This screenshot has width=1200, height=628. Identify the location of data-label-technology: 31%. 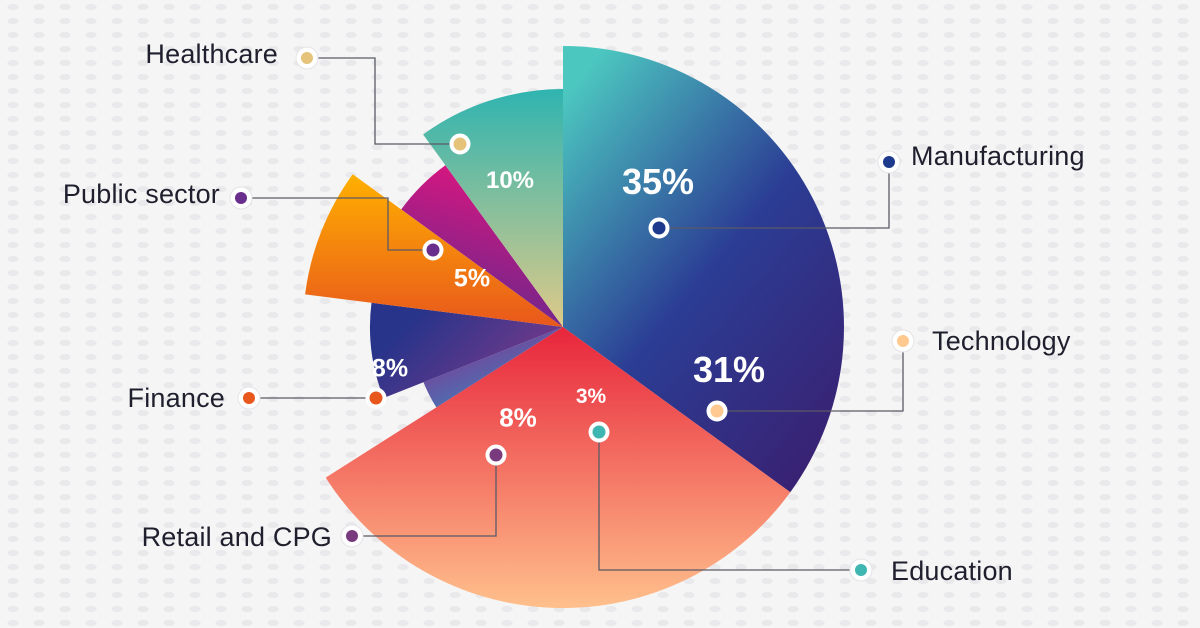
(729, 369).